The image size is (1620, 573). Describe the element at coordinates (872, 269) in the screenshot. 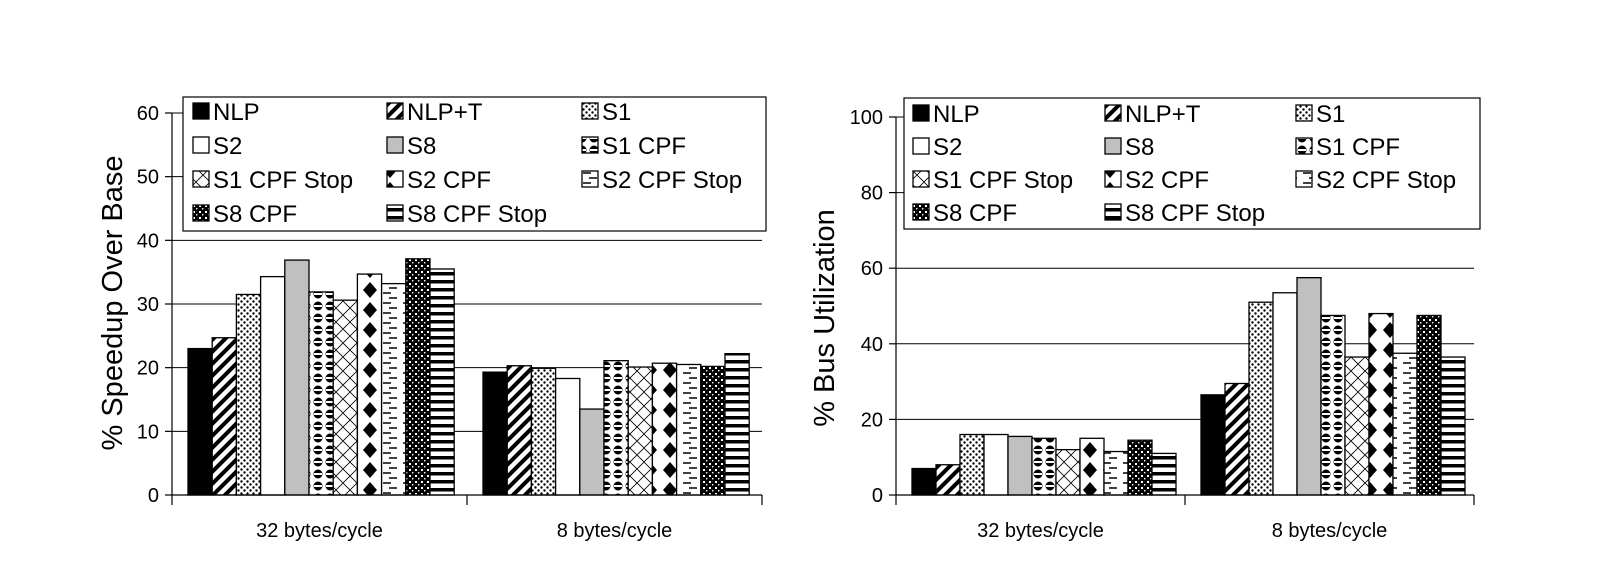

I see `bus-y-tick-label: 60` at that location.